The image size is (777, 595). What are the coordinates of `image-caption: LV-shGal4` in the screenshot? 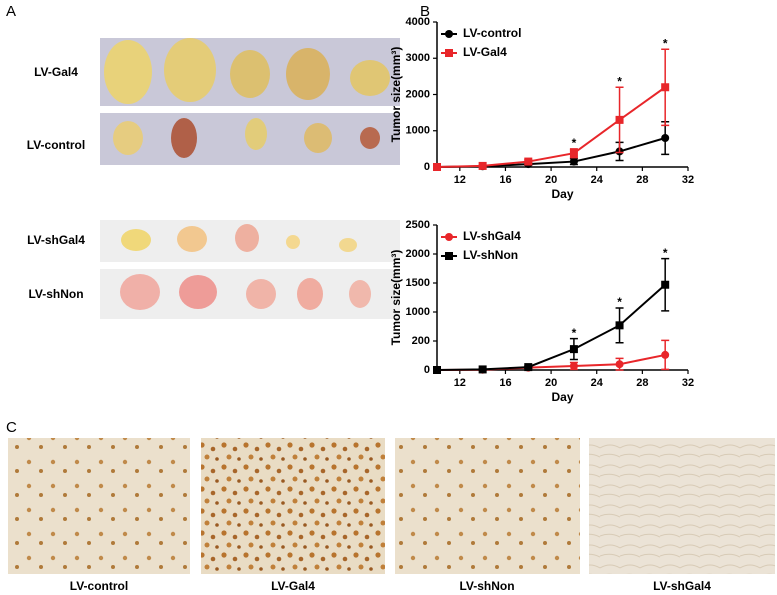 It's located at (682, 586).